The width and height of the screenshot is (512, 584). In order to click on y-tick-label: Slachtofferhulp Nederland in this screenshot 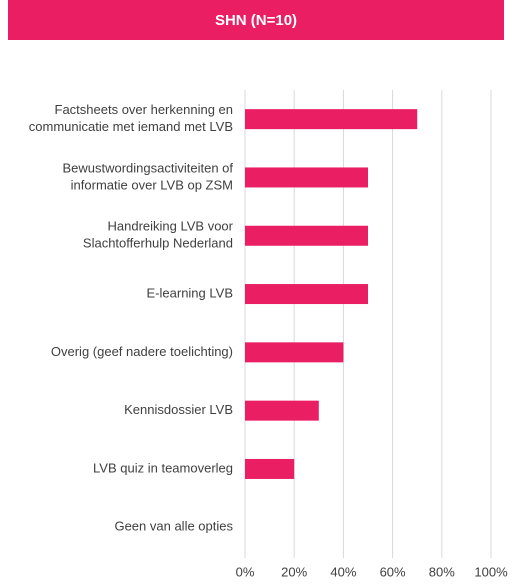, I will do `click(158, 243)`.